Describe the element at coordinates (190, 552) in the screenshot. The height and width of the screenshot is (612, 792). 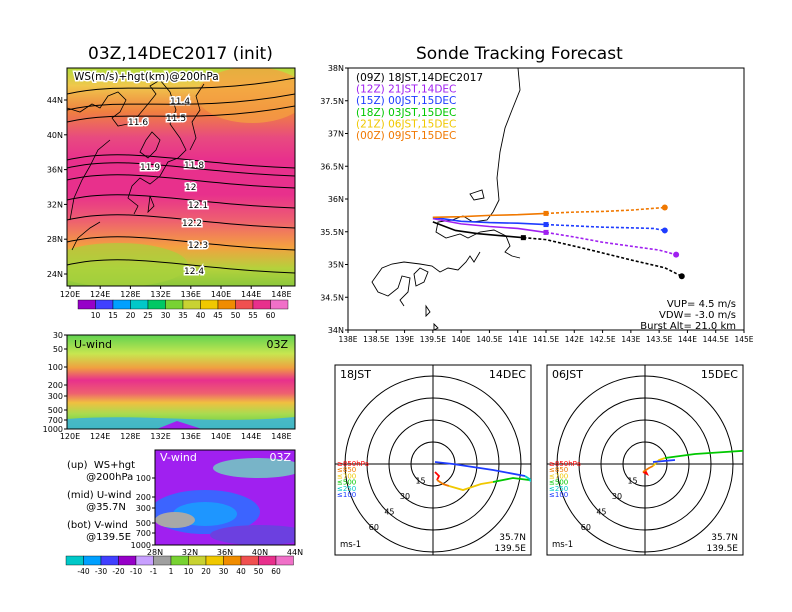
I see `lat-tick-label: 32N` at that location.